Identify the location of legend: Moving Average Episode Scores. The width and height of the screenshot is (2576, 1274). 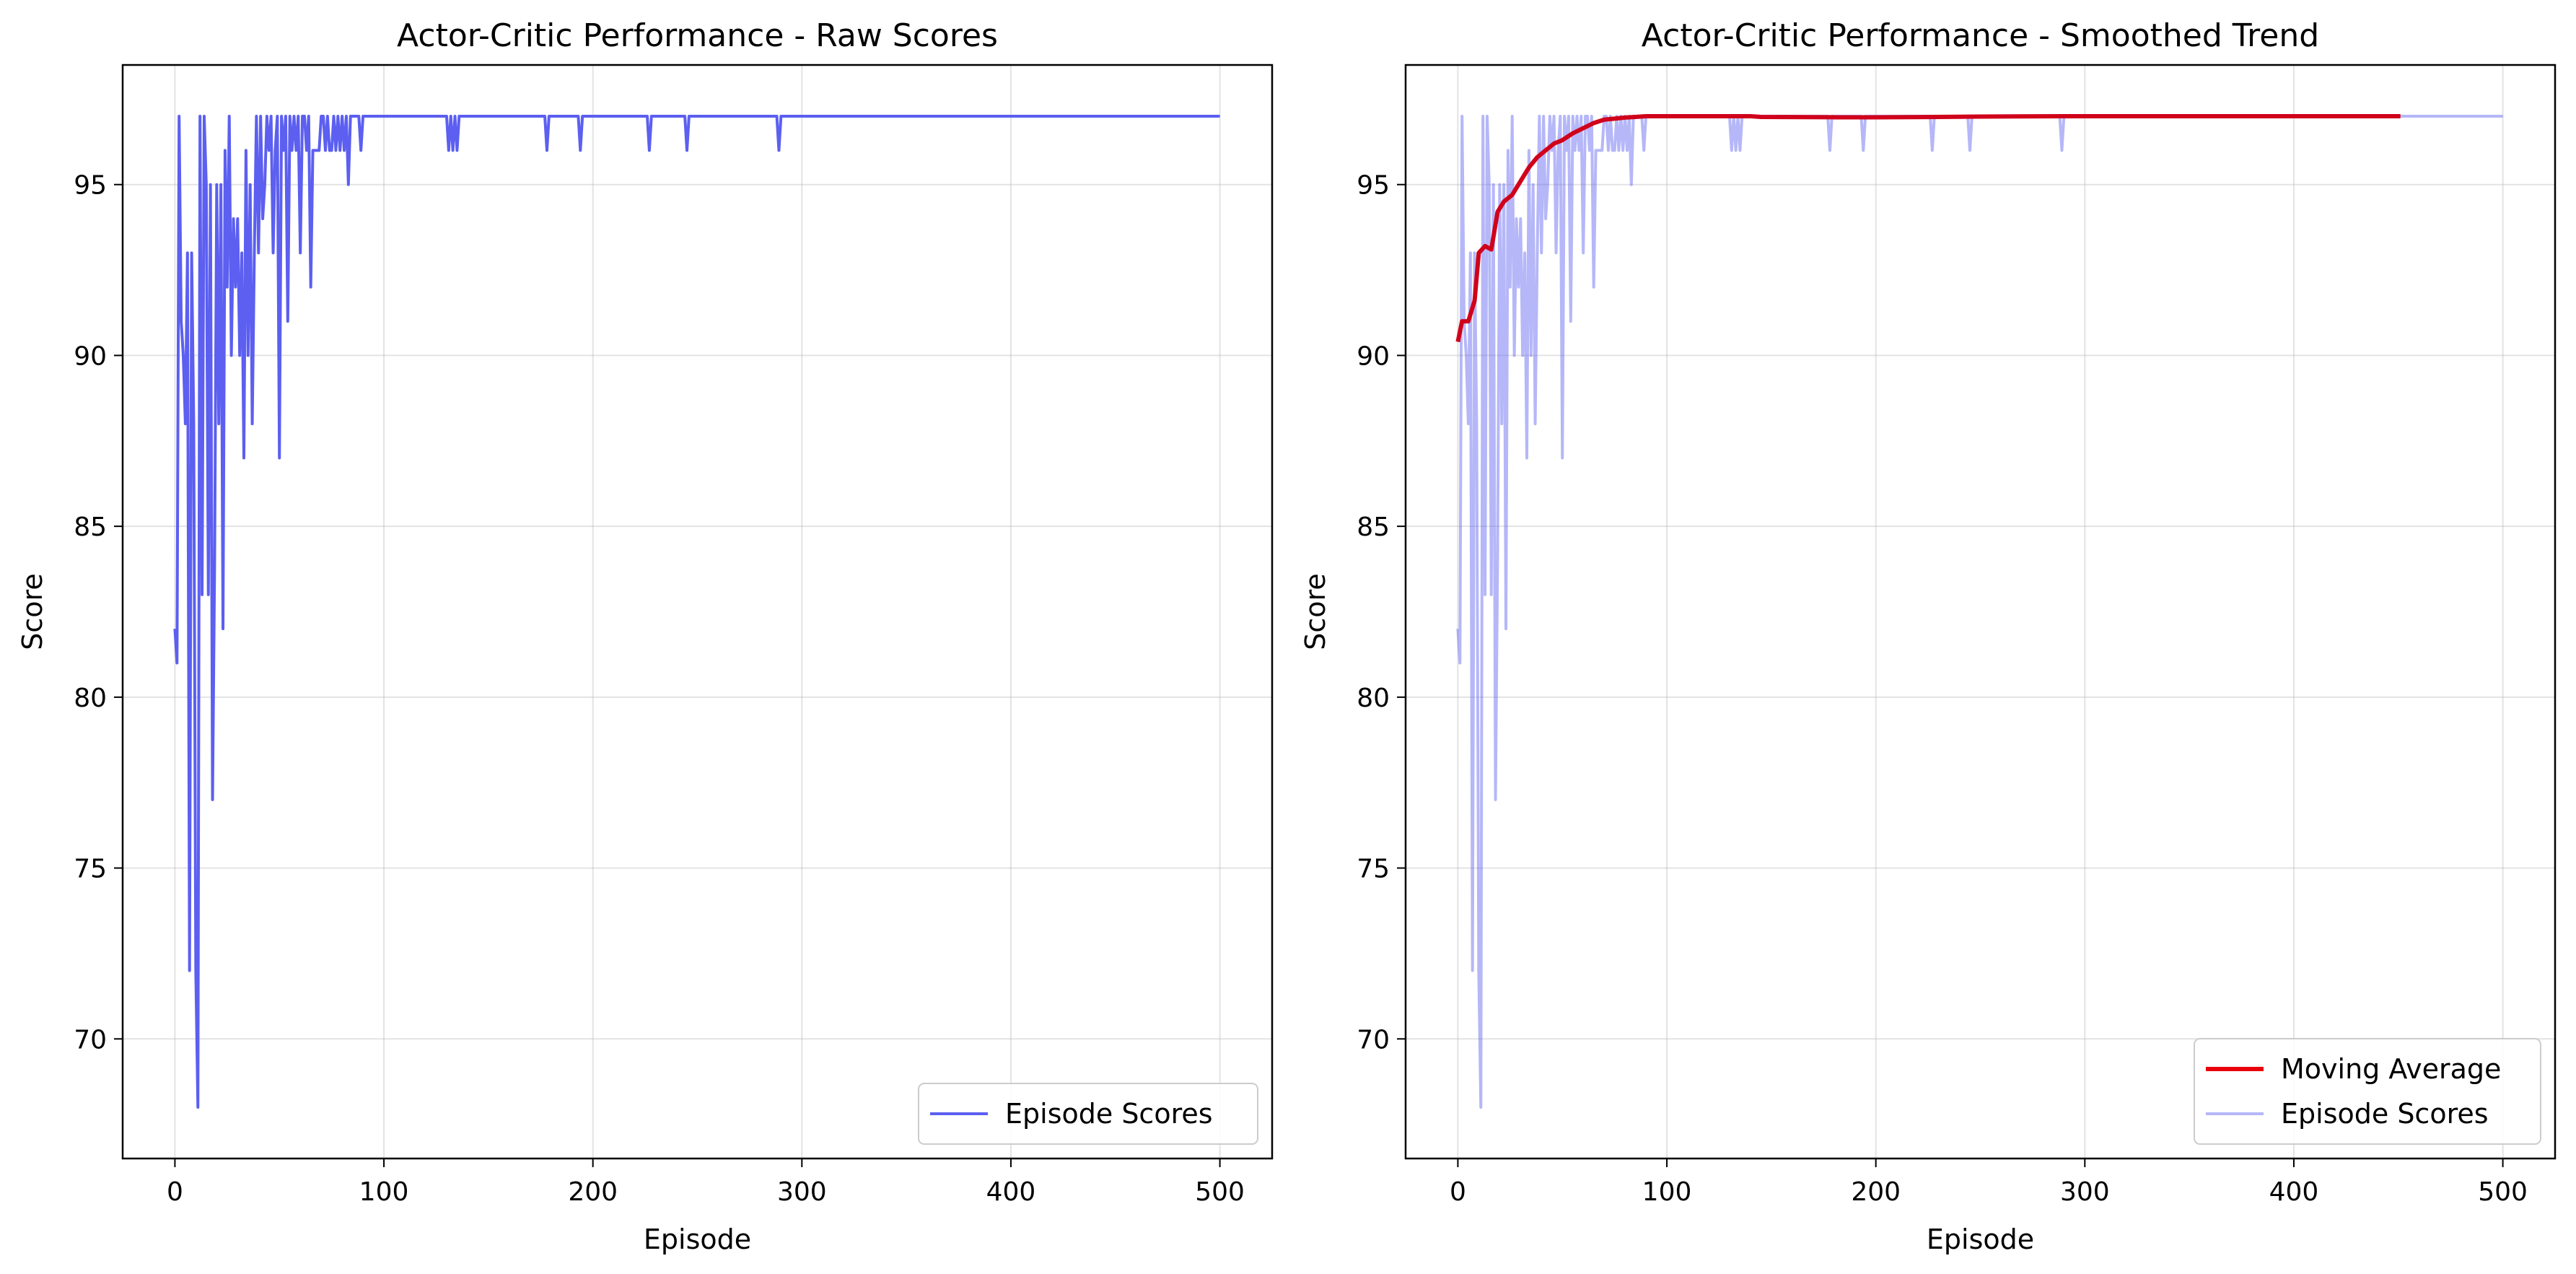
(2367, 1091).